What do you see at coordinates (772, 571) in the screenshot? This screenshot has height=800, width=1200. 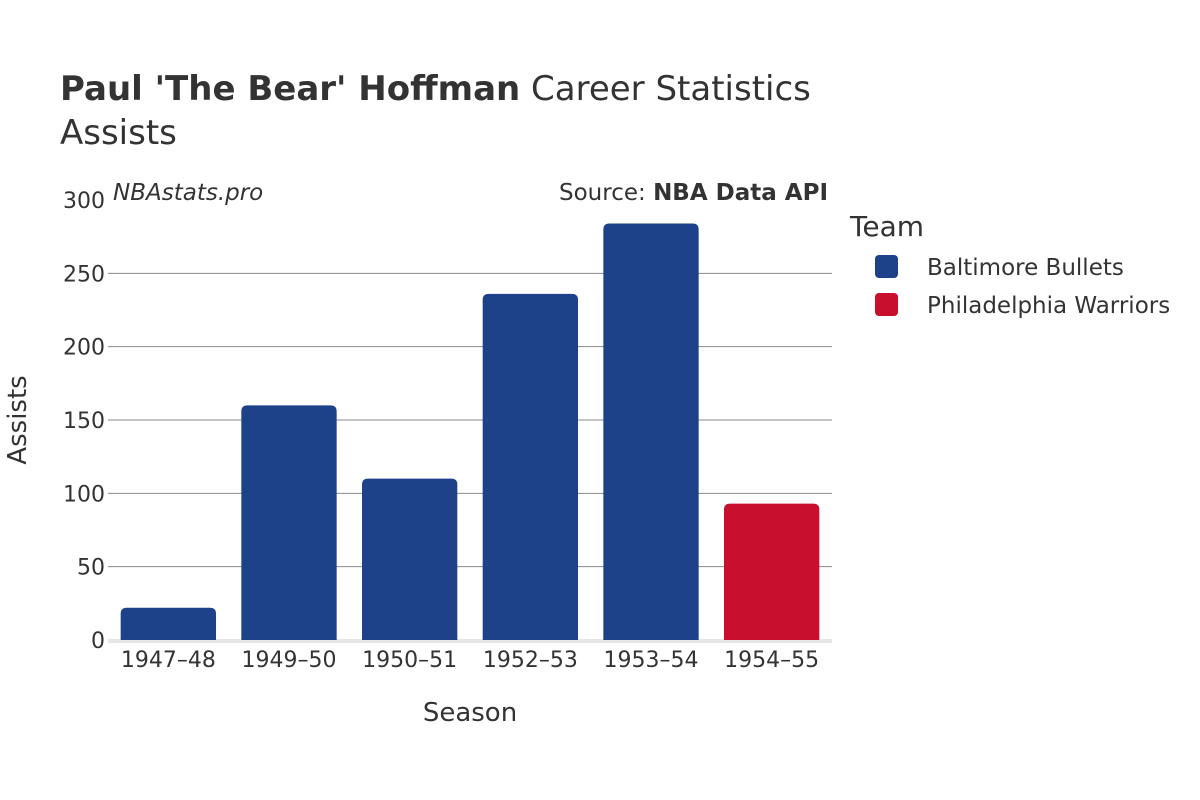 I see `bar-1954–55` at bounding box center [772, 571].